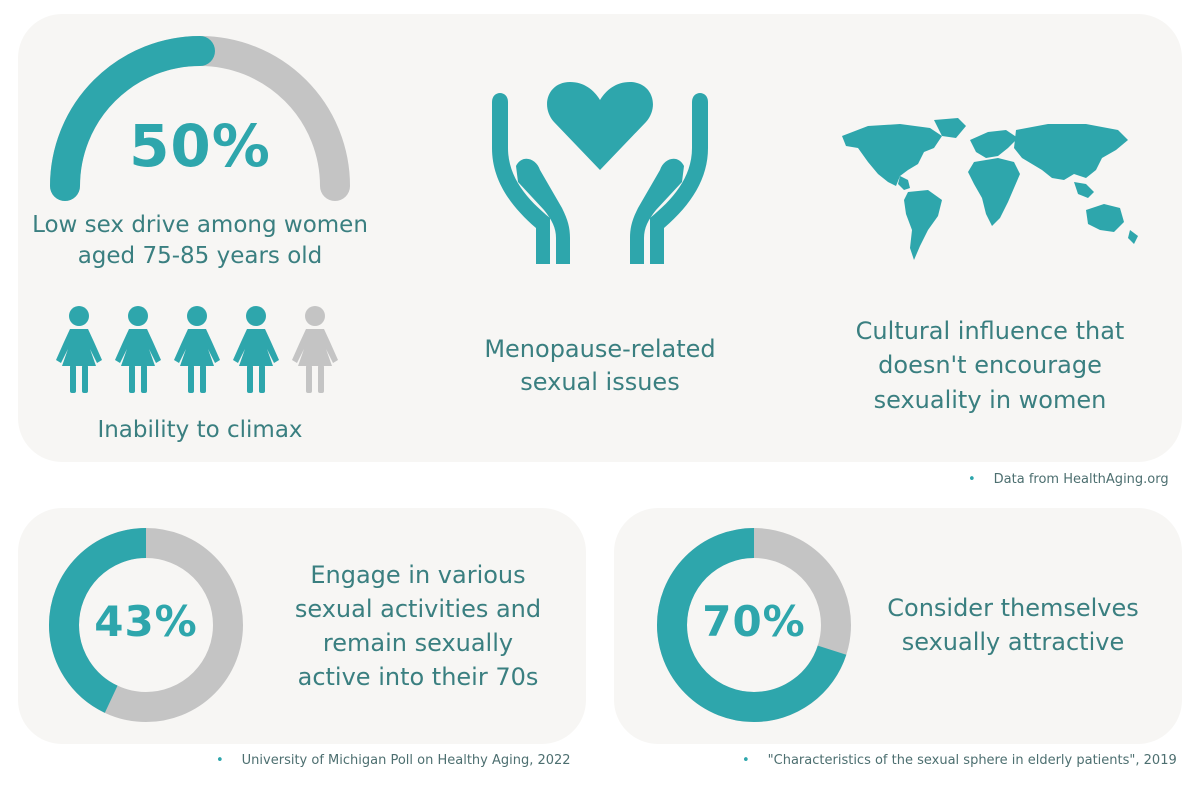 This screenshot has height=800, width=1200. Describe the element at coordinates (1013, 642) in the screenshot. I see `attractive-line2: sexually attractive` at that location.